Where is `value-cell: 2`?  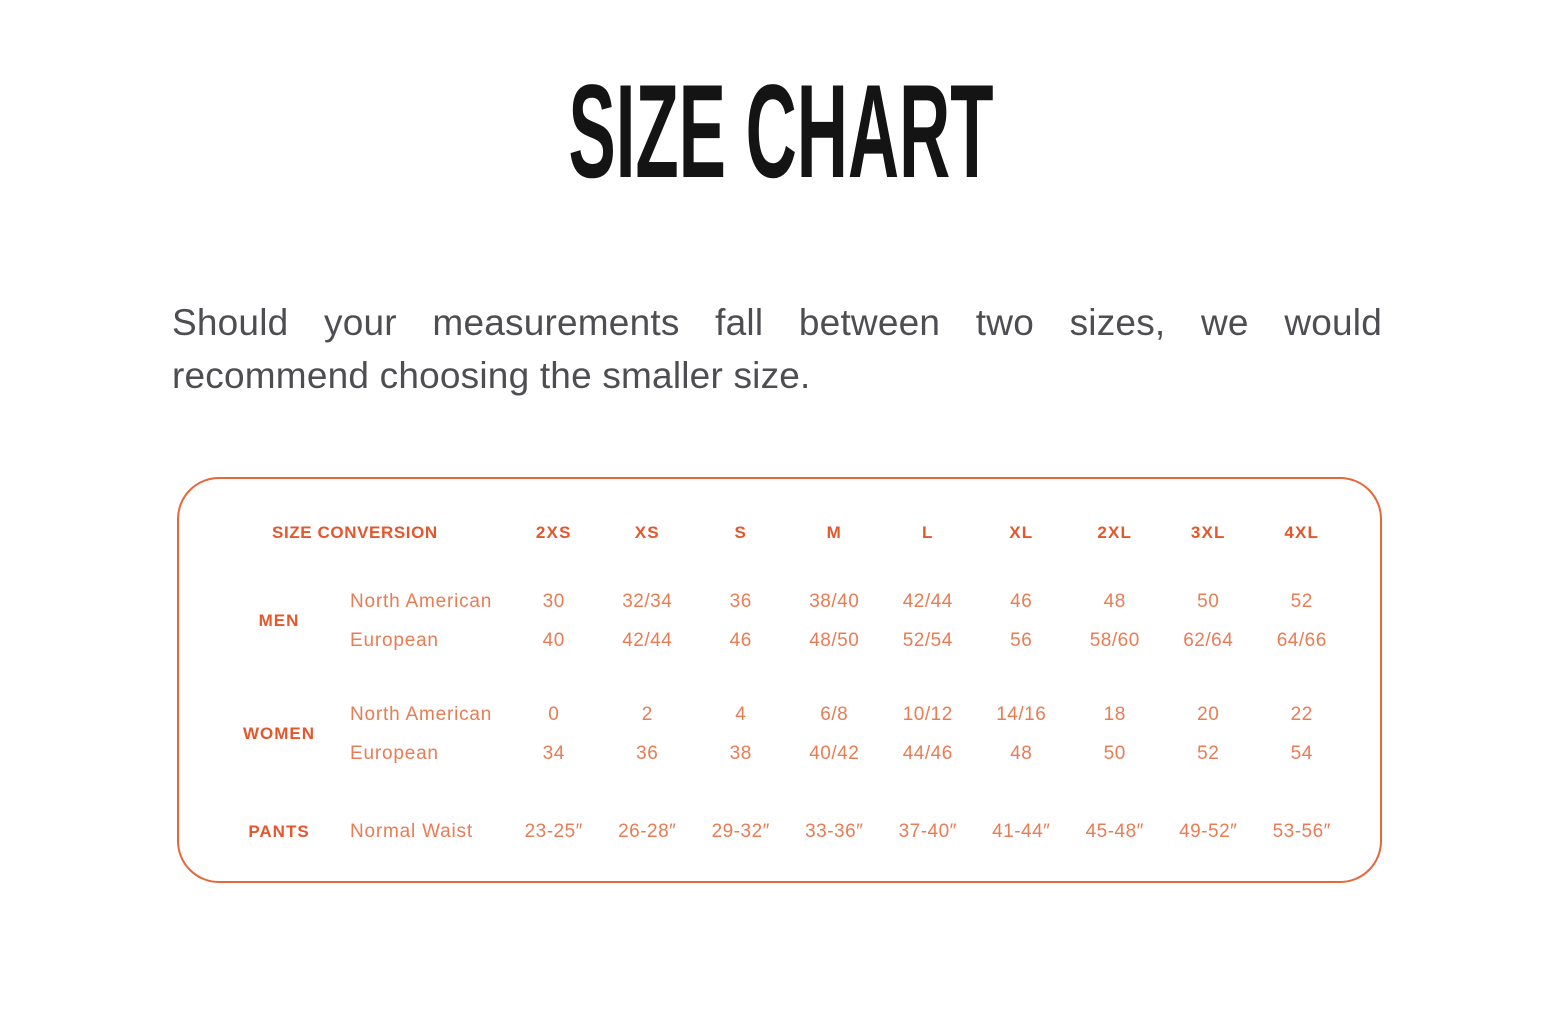 value-cell: 2 is located at coordinates (647, 714).